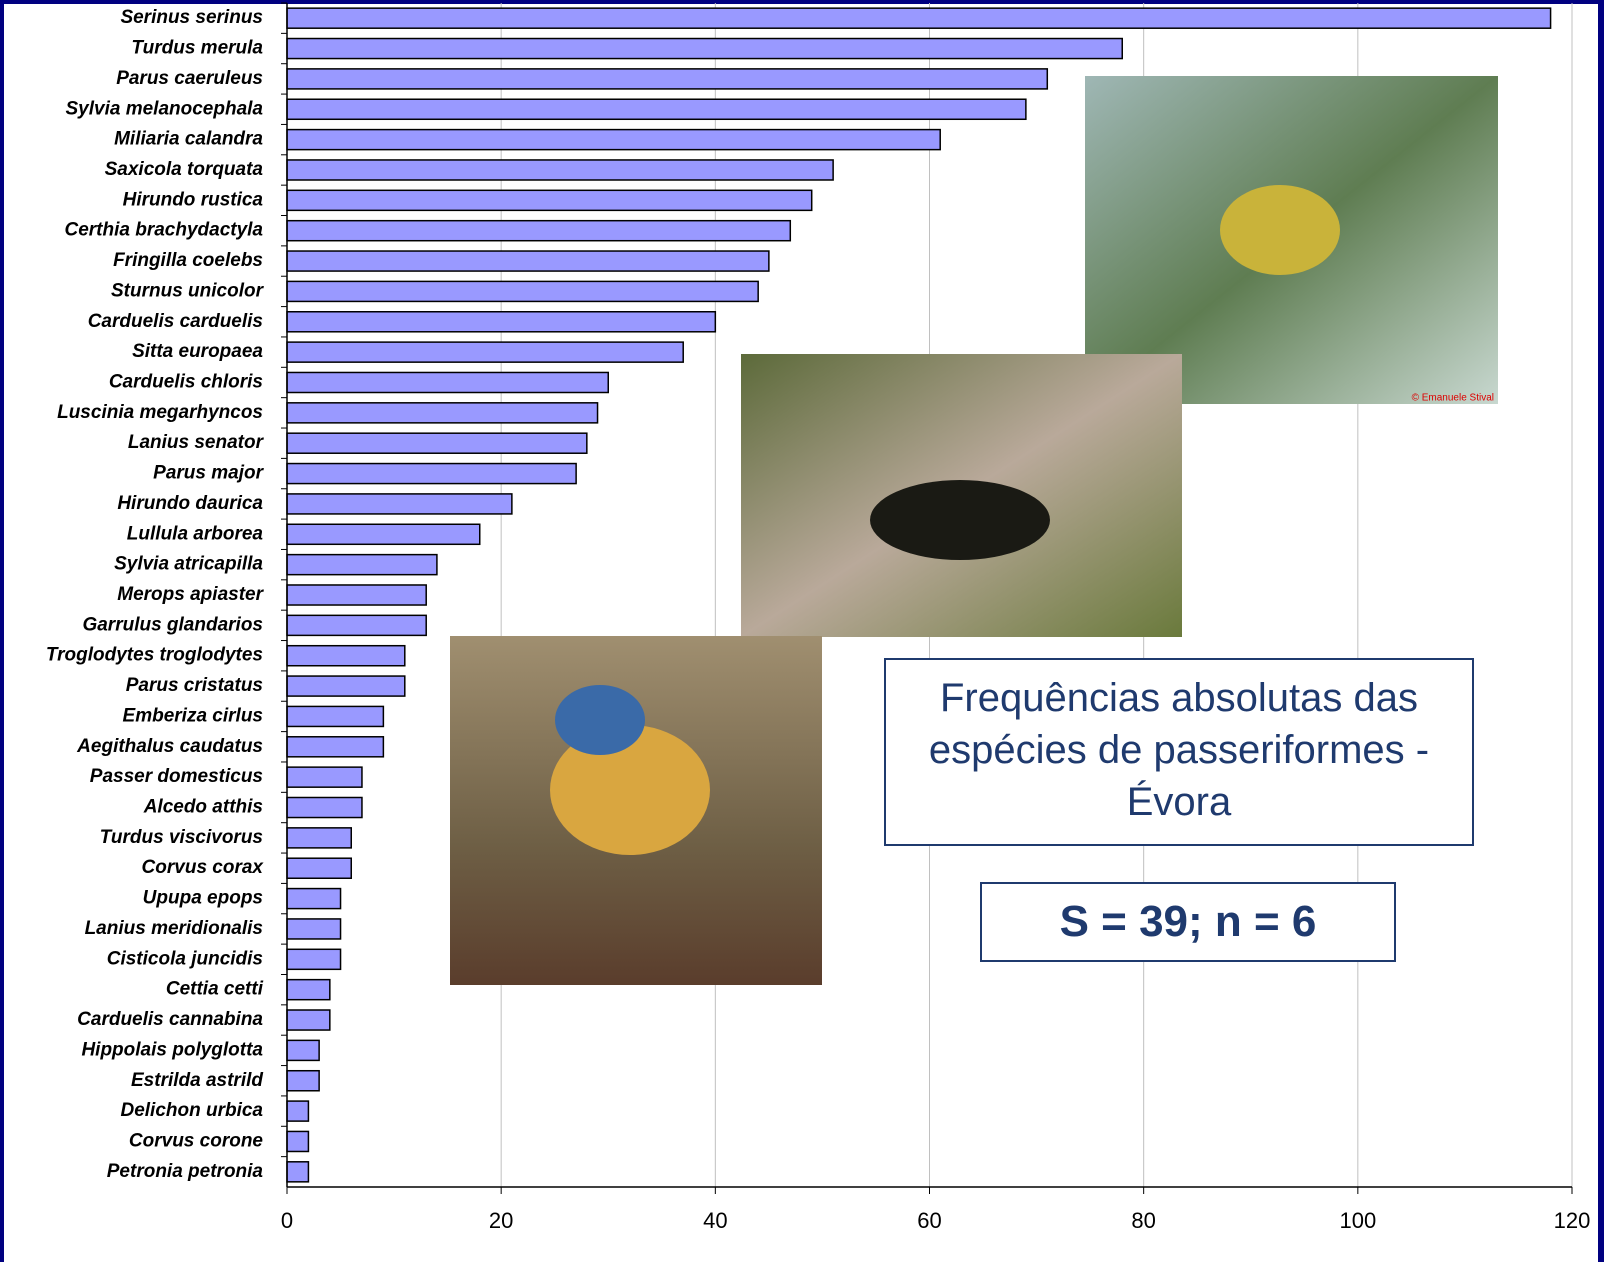 This screenshot has width=1604, height=1262. I want to click on y-tick-label: Carduelis chloris, so click(186, 382).